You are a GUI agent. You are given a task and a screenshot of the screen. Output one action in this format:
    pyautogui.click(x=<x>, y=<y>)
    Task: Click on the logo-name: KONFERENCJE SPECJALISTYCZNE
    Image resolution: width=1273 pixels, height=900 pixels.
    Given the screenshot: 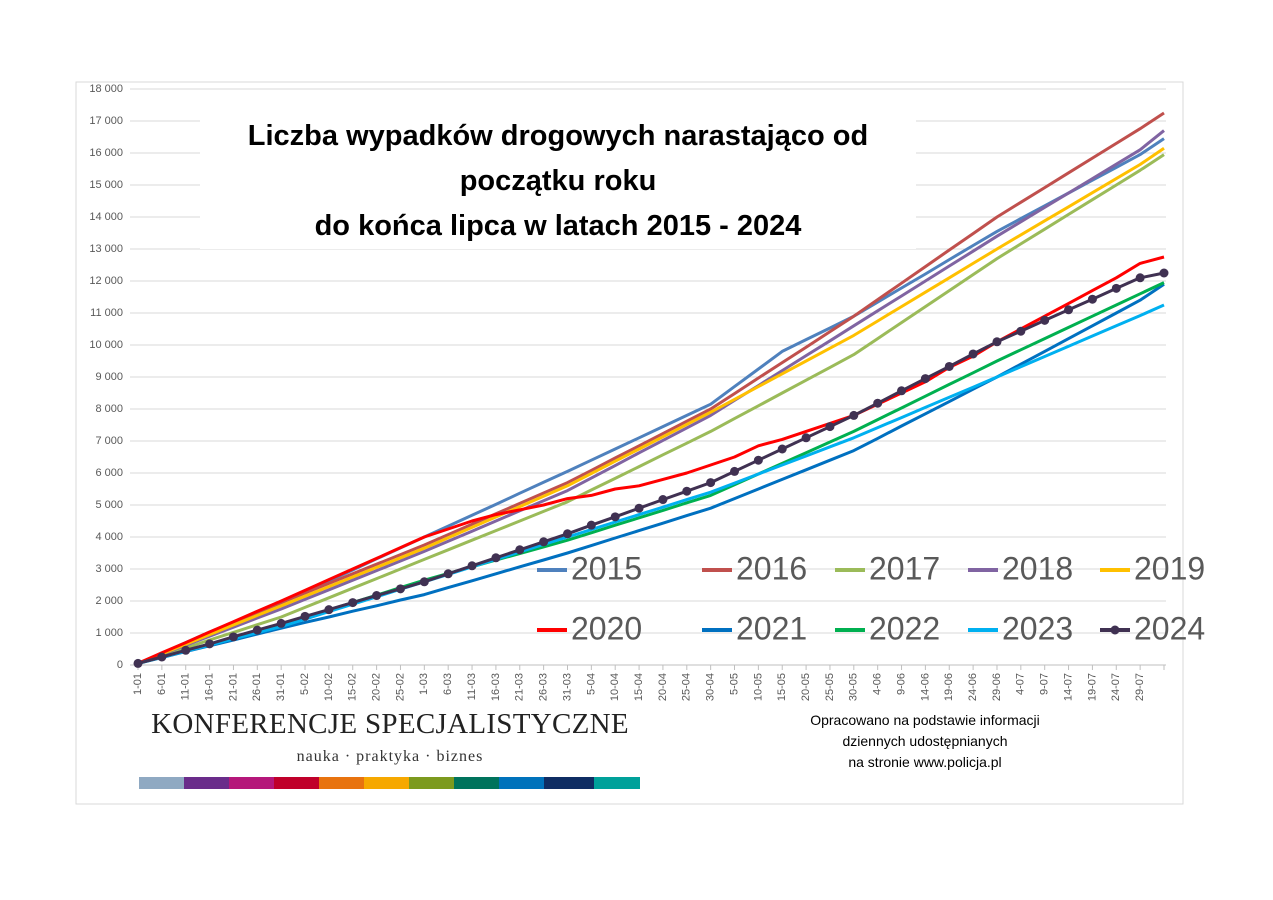 What is the action you would take?
    pyautogui.click(x=390, y=724)
    